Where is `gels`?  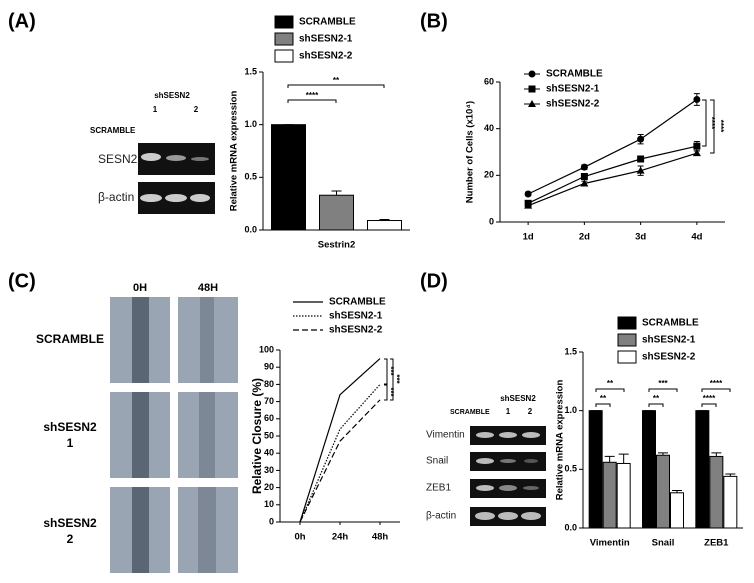 gels is located at coordinates (508, 476).